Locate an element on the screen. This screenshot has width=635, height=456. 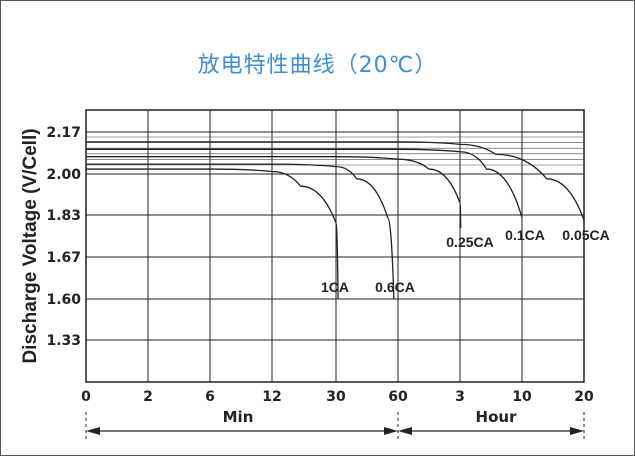
x-tick-label: 30 is located at coordinates (336, 397).